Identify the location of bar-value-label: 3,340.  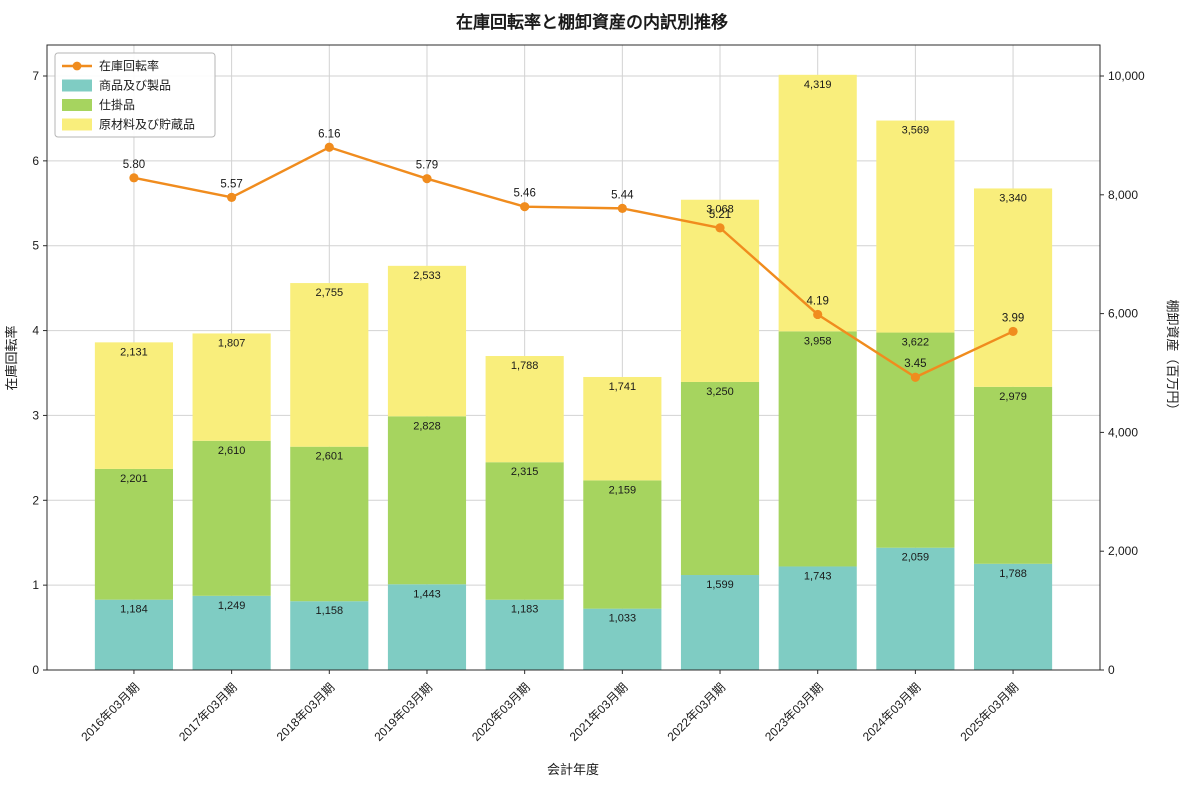
(1013, 198).